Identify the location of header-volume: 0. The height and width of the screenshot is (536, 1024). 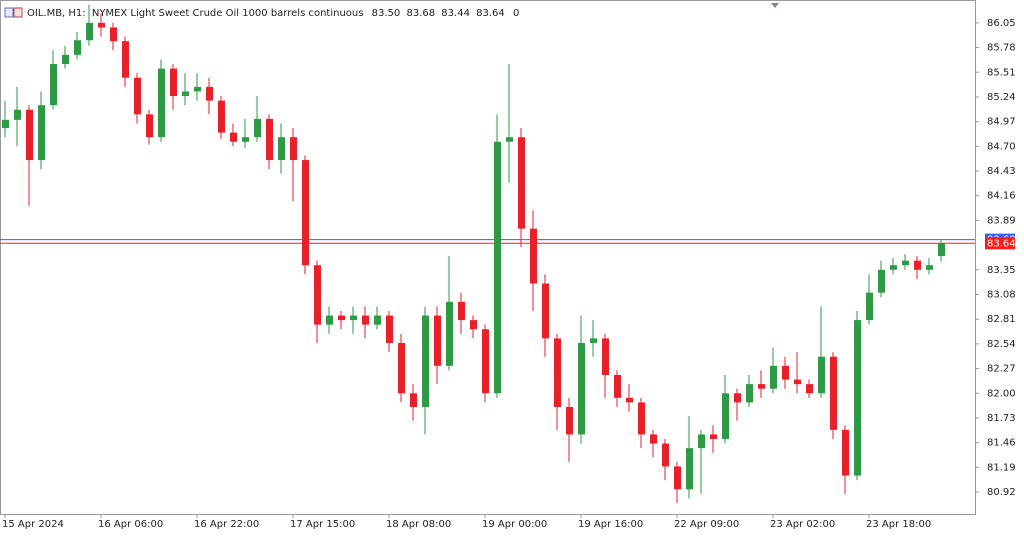
(516, 13).